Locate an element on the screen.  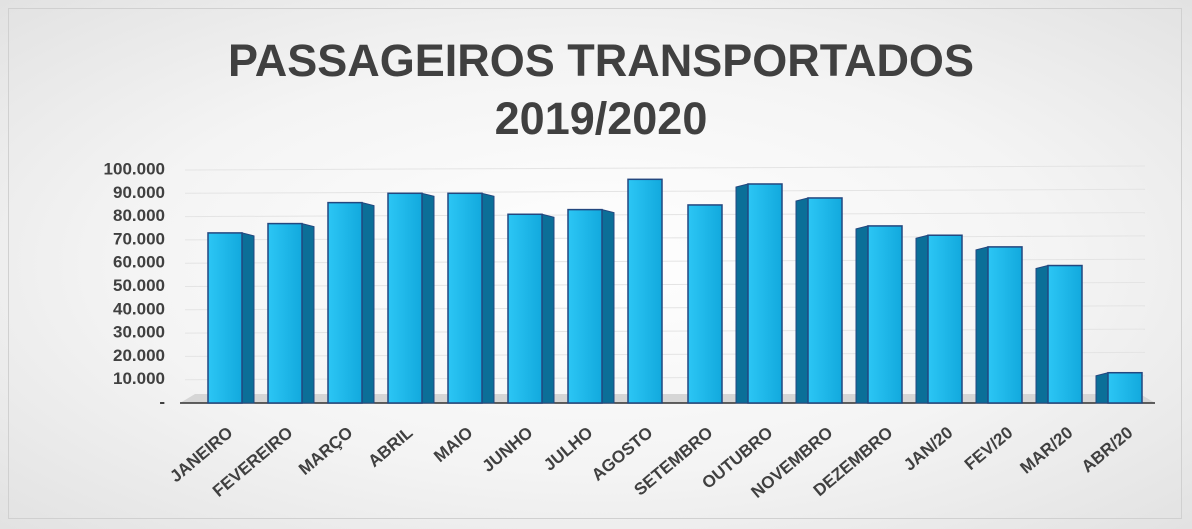
y-tick-label: 70.000 is located at coordinates (139, 238).